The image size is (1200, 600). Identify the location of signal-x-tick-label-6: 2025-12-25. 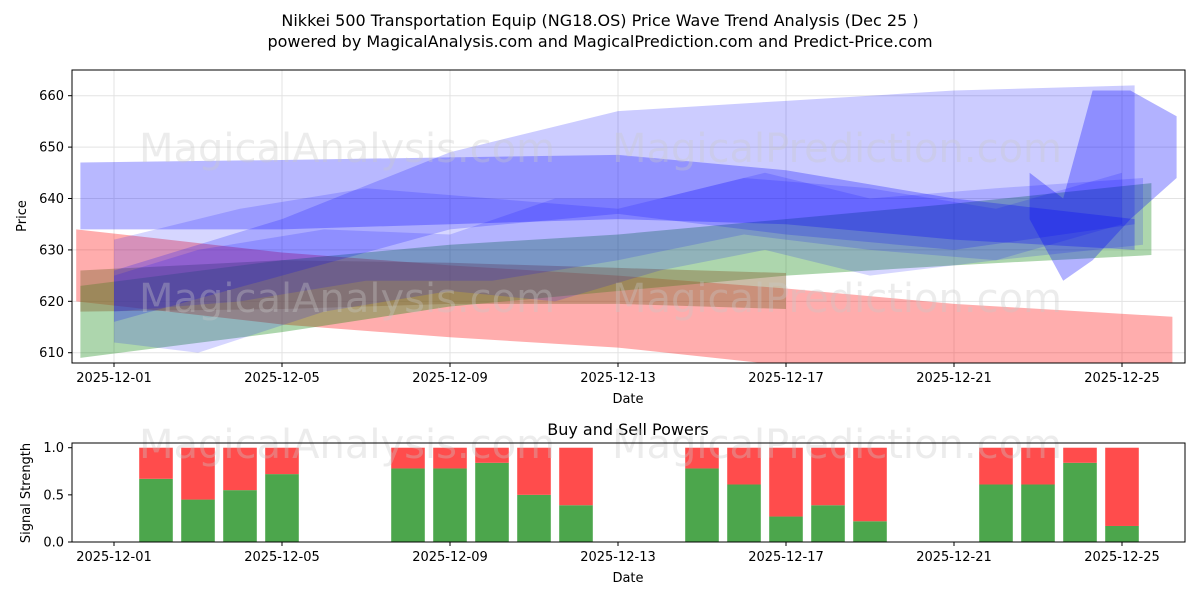
(1122, 557).